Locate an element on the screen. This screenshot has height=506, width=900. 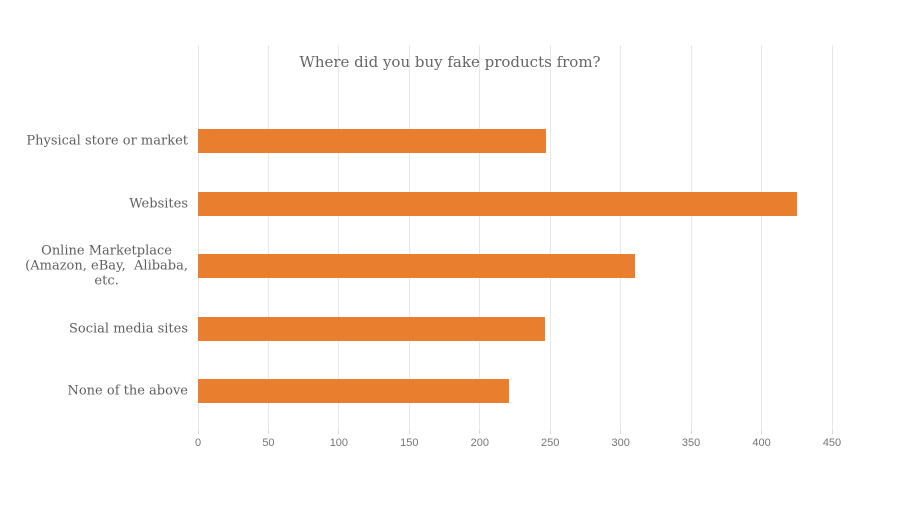
x-axis-tick-label: 300 is located at coordinates (620, 443).